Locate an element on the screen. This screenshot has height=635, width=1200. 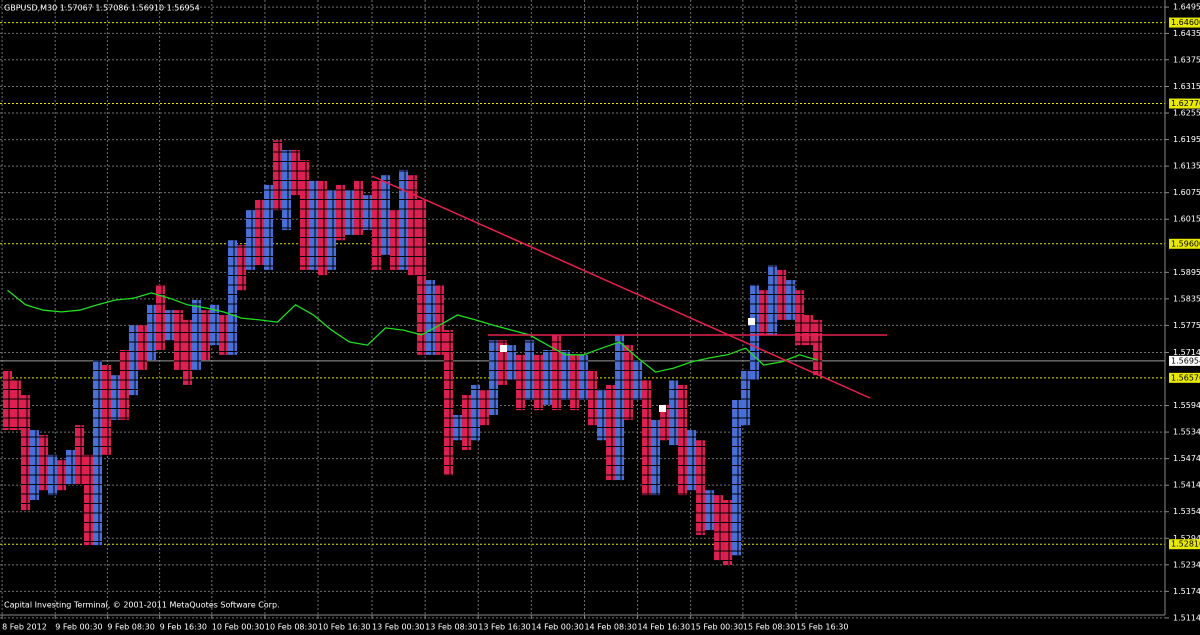
y-tick-label: 1.64950 is located at coordinates (1186, 7).